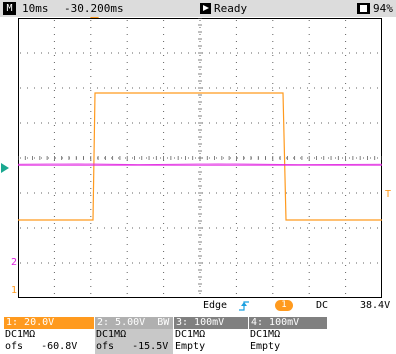 The image size is (396, 354). What do you see at coordinates (35, 8) in the screenshot?
I see `timebase-readout: 10ms` at bounding box center [35, 8].